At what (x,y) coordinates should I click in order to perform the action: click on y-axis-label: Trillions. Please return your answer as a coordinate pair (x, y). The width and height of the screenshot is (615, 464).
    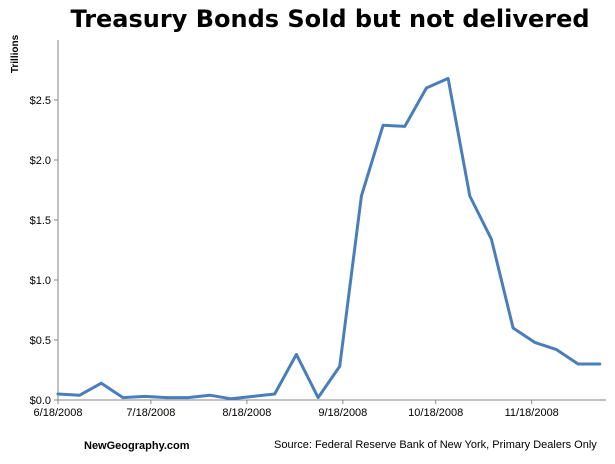
    Looking at the image, I should click on (15, 53).